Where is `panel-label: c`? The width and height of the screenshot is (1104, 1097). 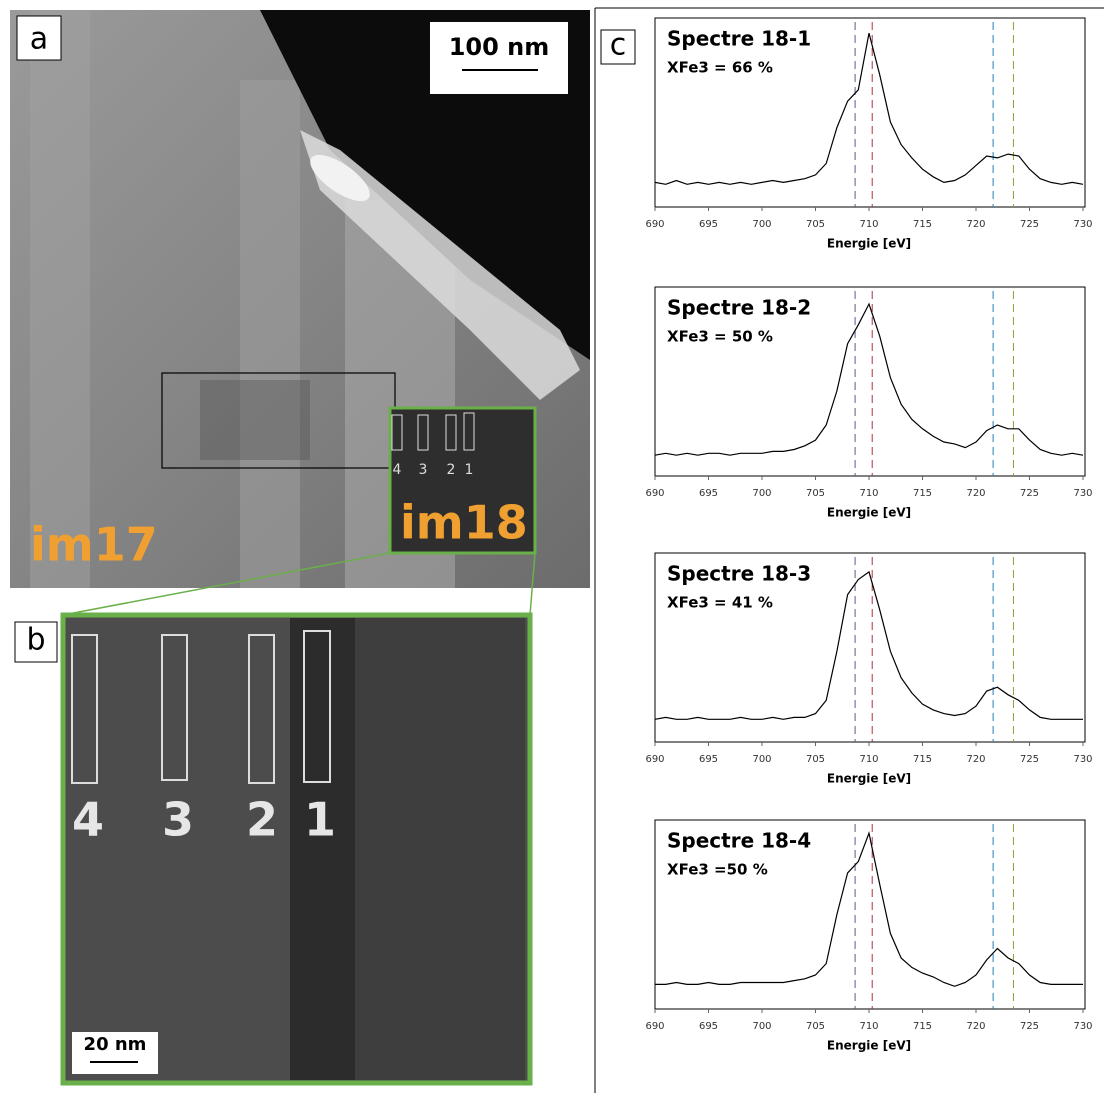
panel-label: c is located at coordinates (618, 45).